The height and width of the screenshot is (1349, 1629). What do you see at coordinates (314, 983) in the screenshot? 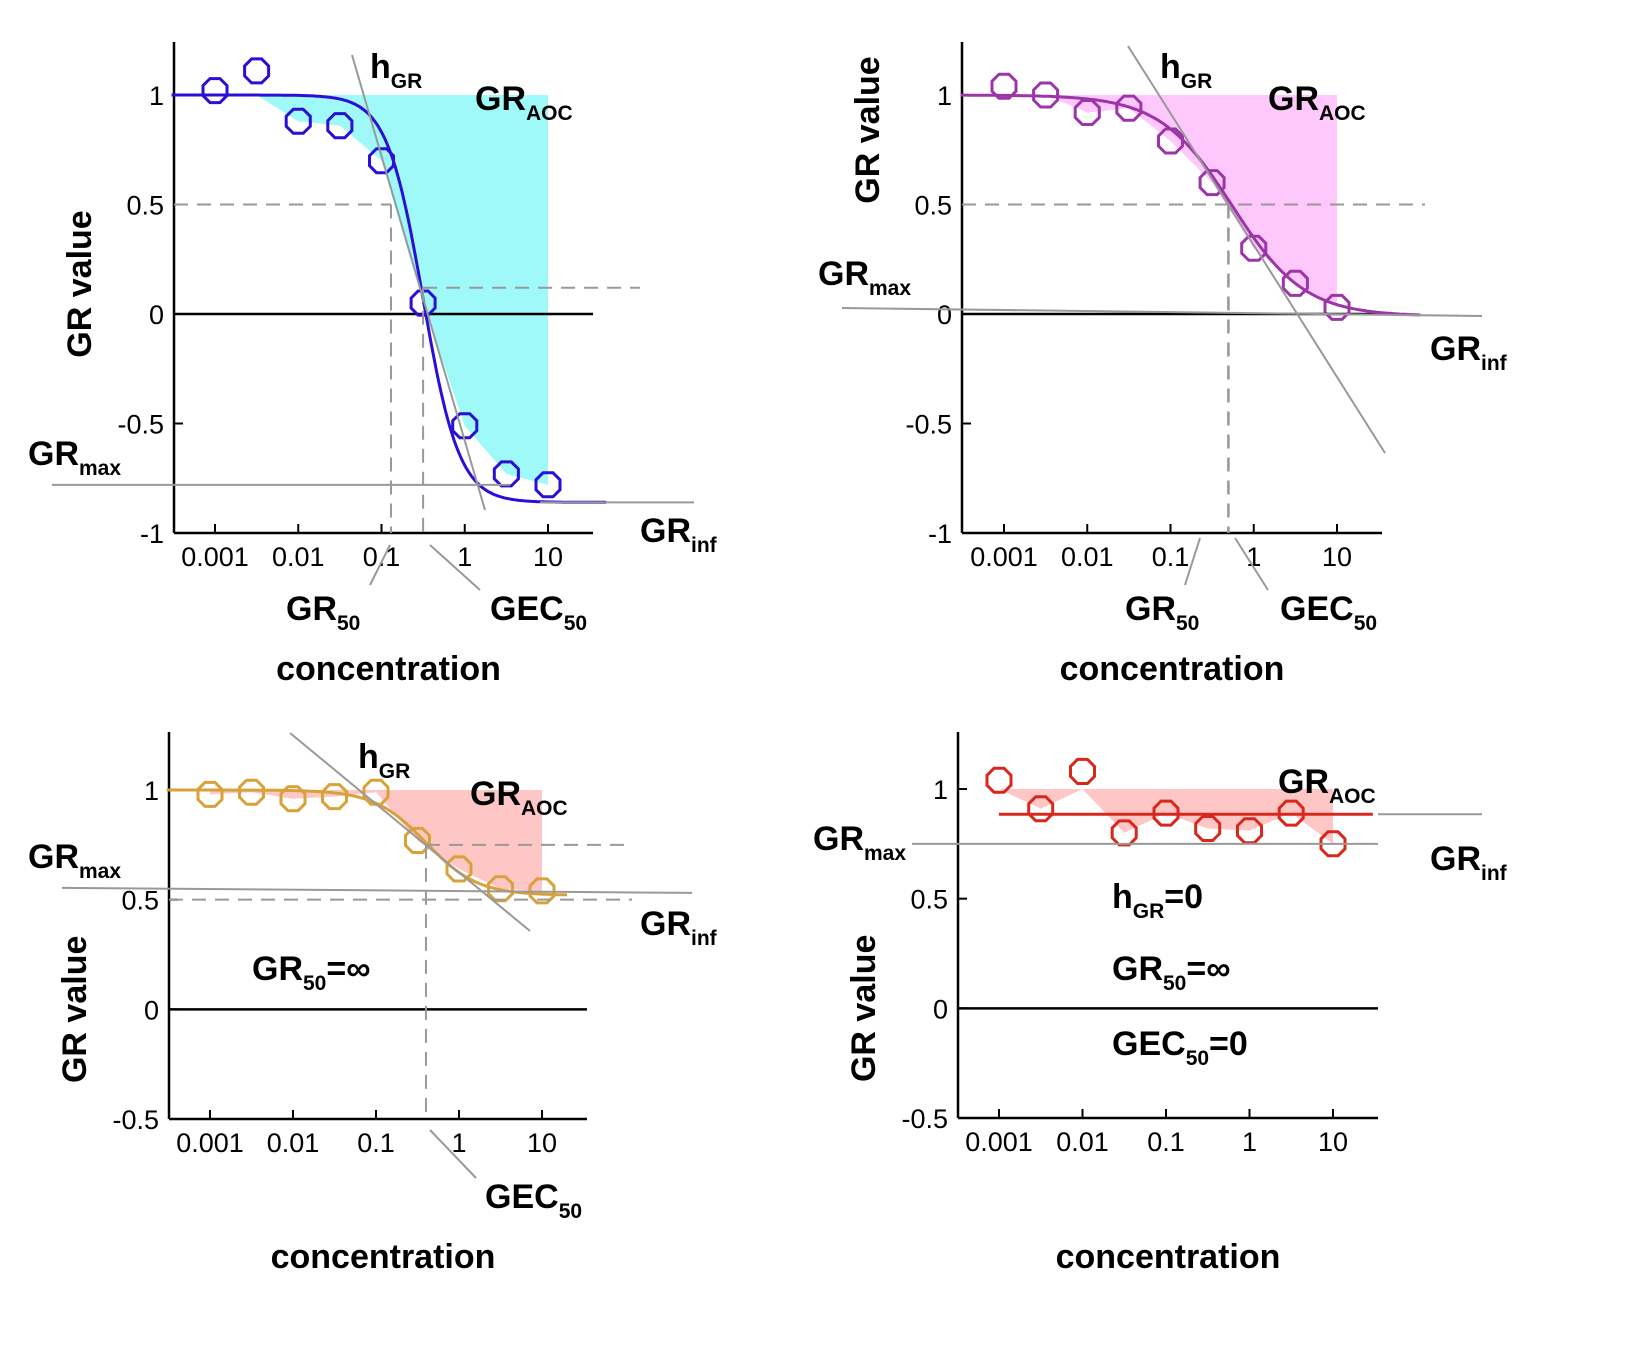
I see `gr50-note-sub: 50` at bounding box center [314, 983].